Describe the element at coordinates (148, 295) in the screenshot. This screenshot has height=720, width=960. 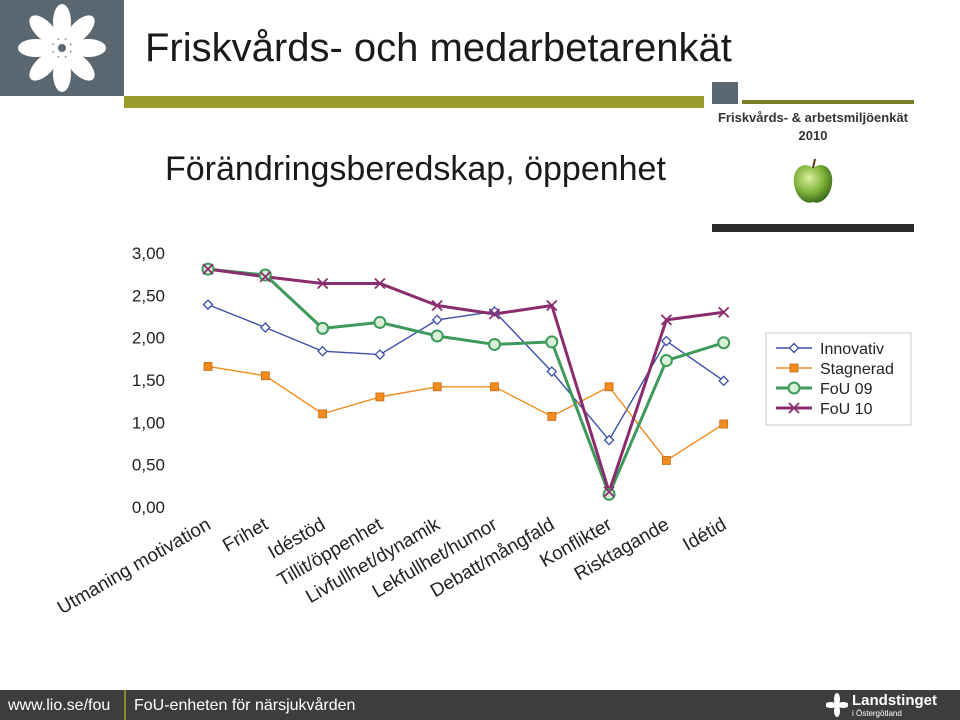
I see `y-tick-label: 2,50` at that location.